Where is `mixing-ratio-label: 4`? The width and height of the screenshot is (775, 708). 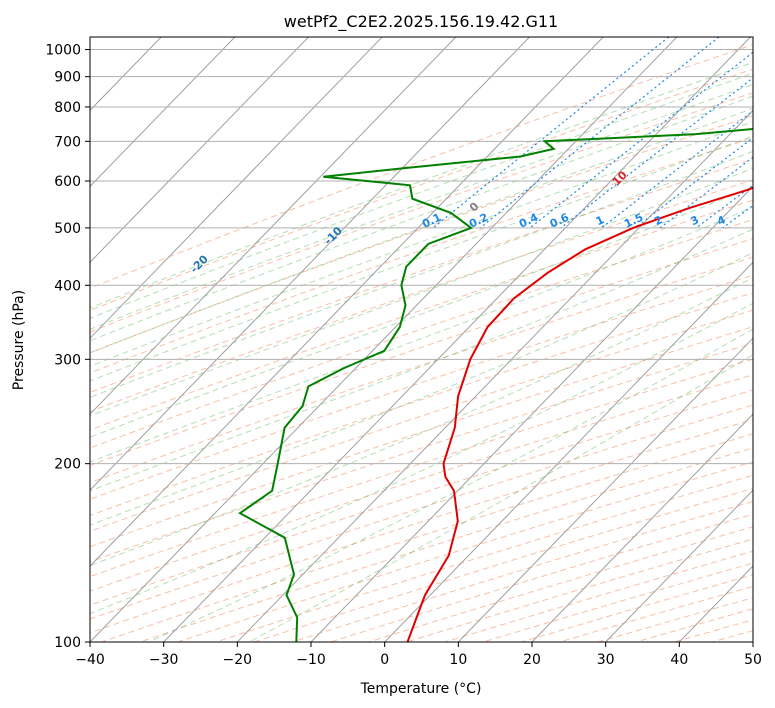
mixing-ratio-label: 4 is located at coordinates (721, 220).